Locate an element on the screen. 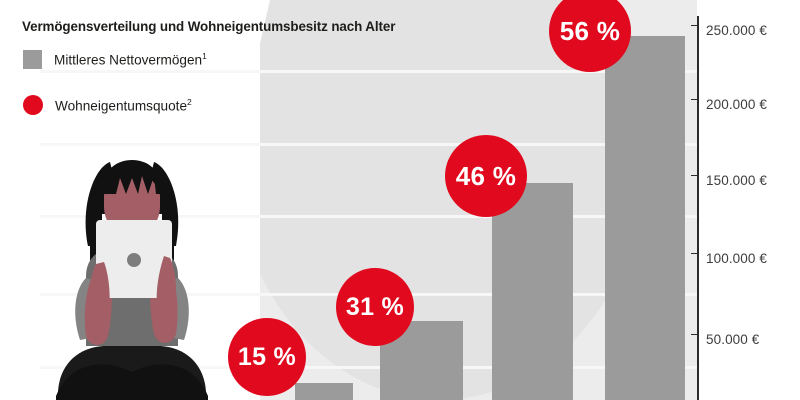 This screenshot has width=800, height=400. bubble-value-1: 15 % is located at coordinates (267, 357).